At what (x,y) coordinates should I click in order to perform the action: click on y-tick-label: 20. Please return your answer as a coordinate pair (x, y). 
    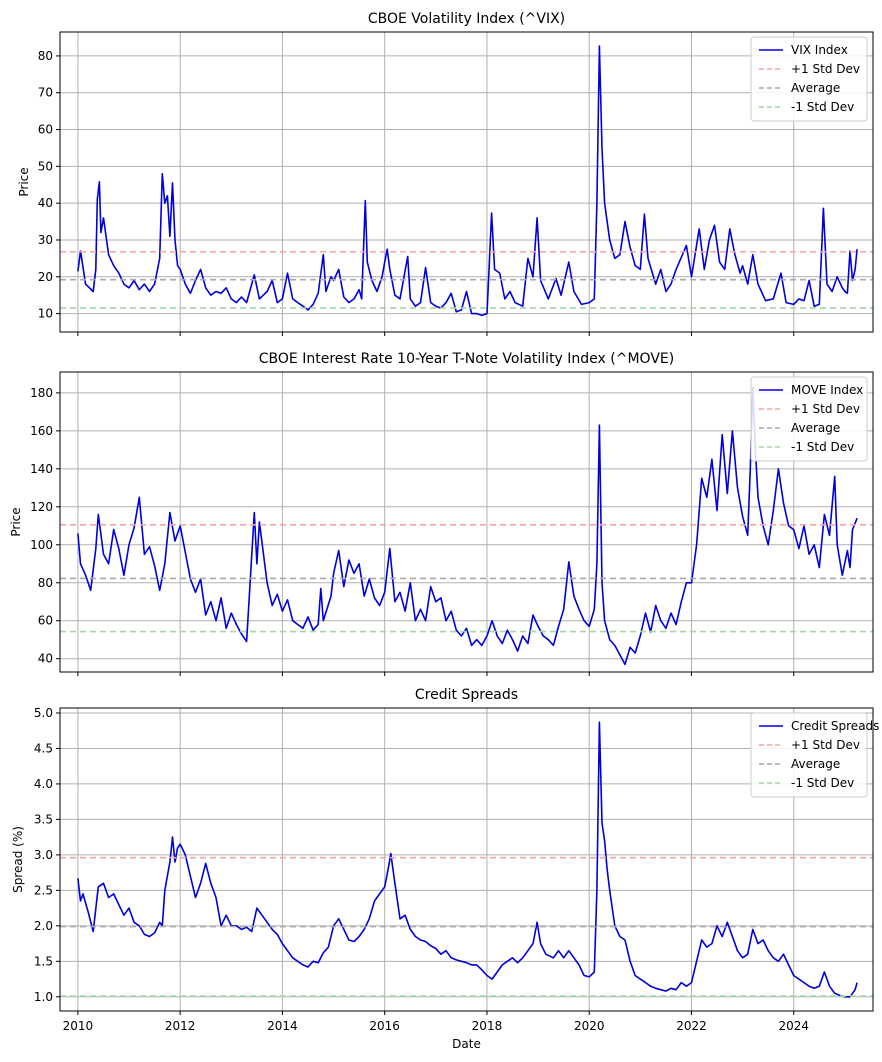
    Looking at the image, I should click on (45, 277).